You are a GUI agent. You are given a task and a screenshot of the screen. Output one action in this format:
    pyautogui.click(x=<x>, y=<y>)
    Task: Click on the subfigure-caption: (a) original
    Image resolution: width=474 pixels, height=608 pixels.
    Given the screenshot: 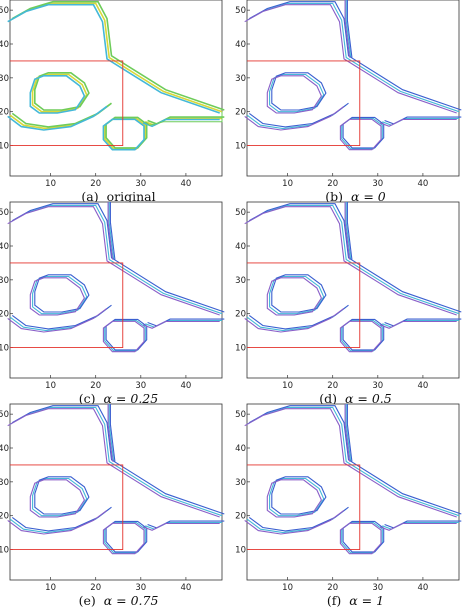 What is the action you would take?
    pyautogui.click(x=118, y=196)
    